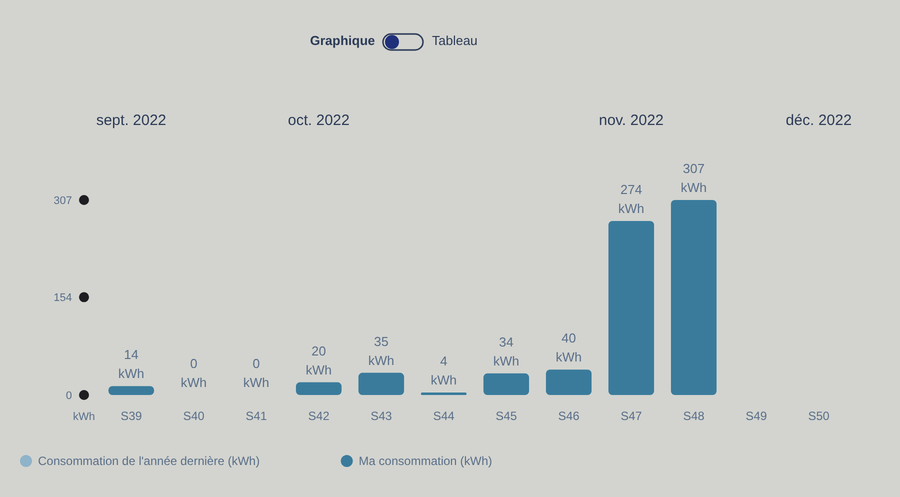 Image resolution: width=900 pixels, height=497 pixels. Describe the element at coordinates (569, 416) in the screenshot. I see `x-tick-label: S46` at that location.